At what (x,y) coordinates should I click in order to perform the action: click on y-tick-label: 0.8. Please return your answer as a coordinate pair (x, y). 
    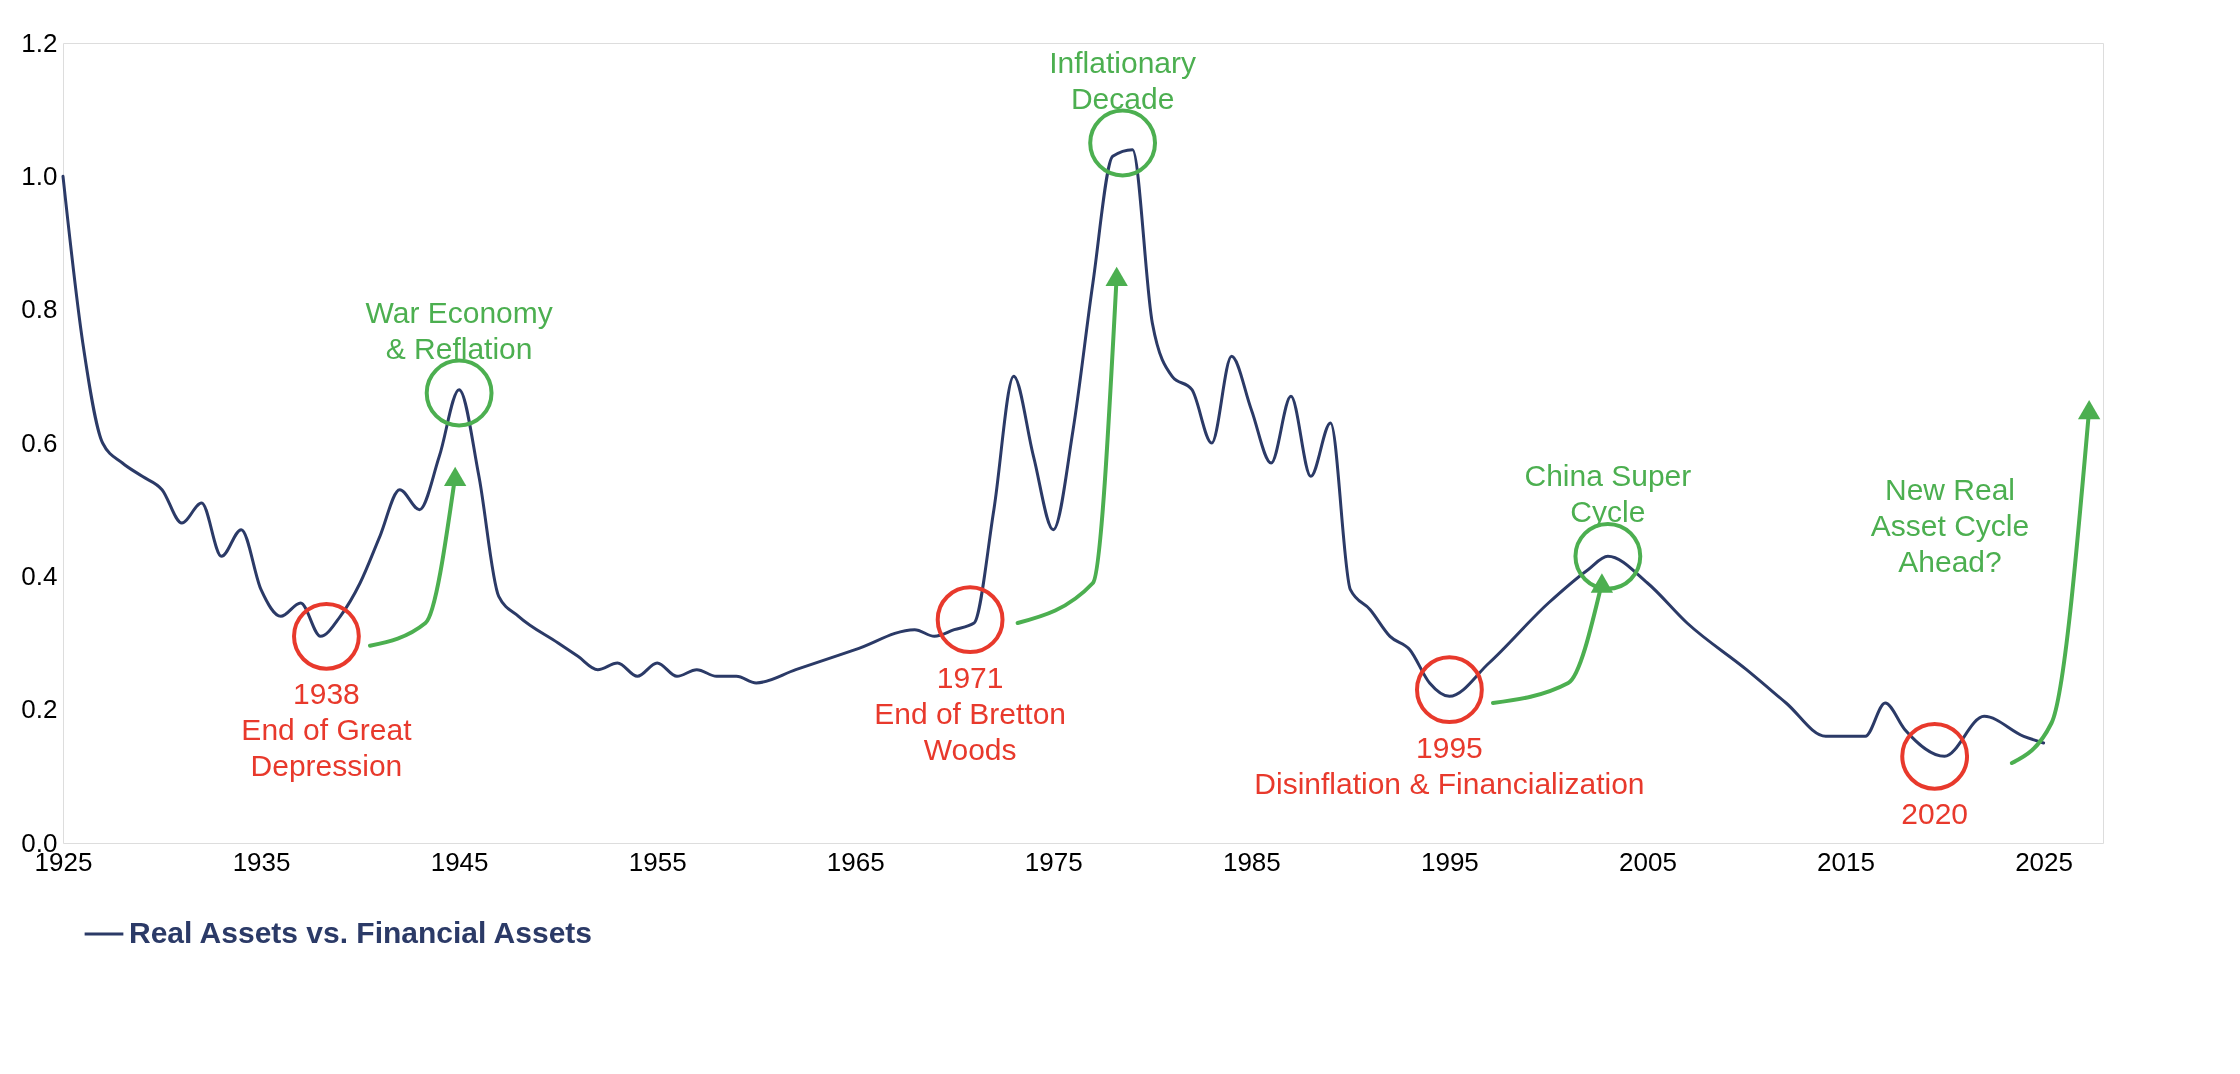
    Looking at the image, I should click on (39, 309).